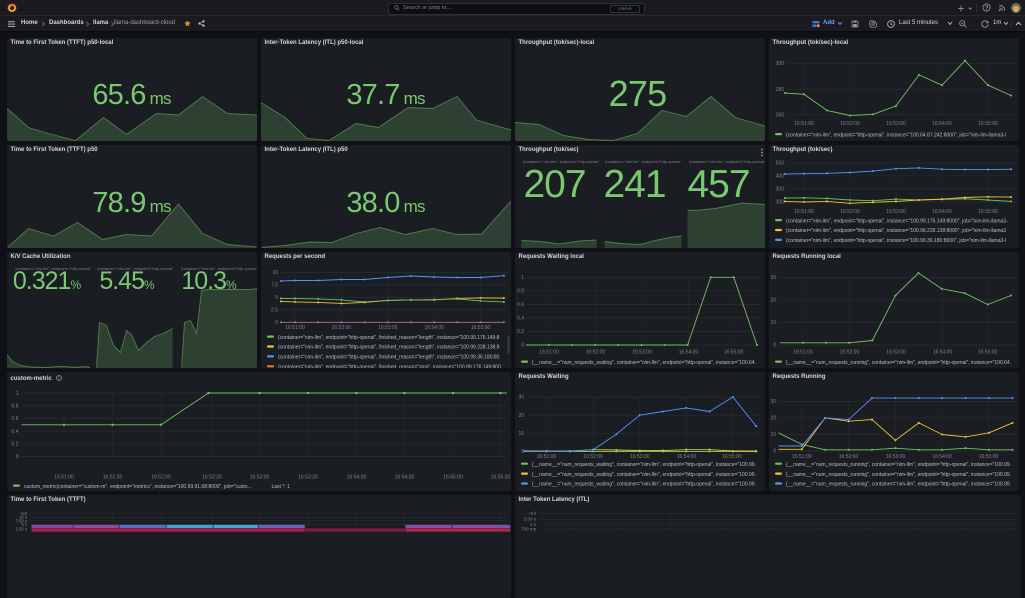 The height and width of the screenshot is (598, 1025). What do you see at coordinates (274, 285) in the screenshot?
I see `svg-text: 7.5` at bounding box center [274, 285].